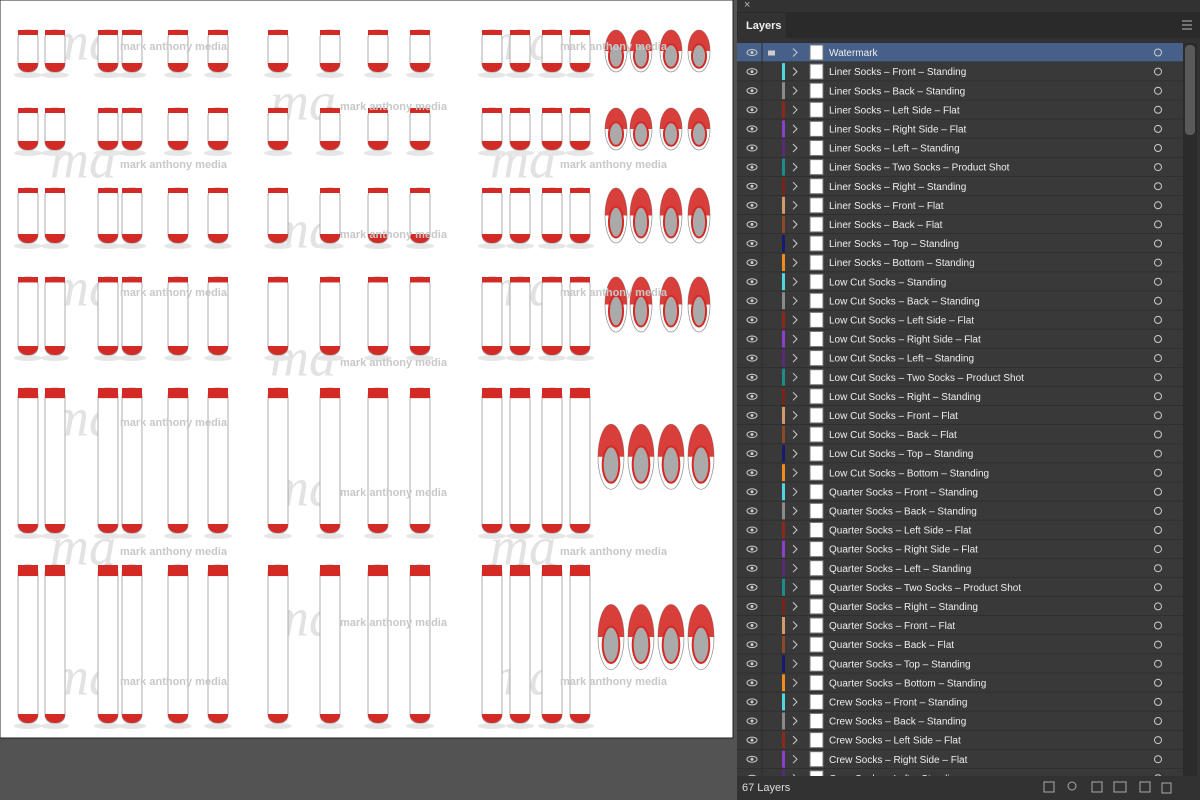 This screenshot has height=800, width=1200. I want to click on layer-row: Crew Socks – Back – Standing, so click(960, 721).